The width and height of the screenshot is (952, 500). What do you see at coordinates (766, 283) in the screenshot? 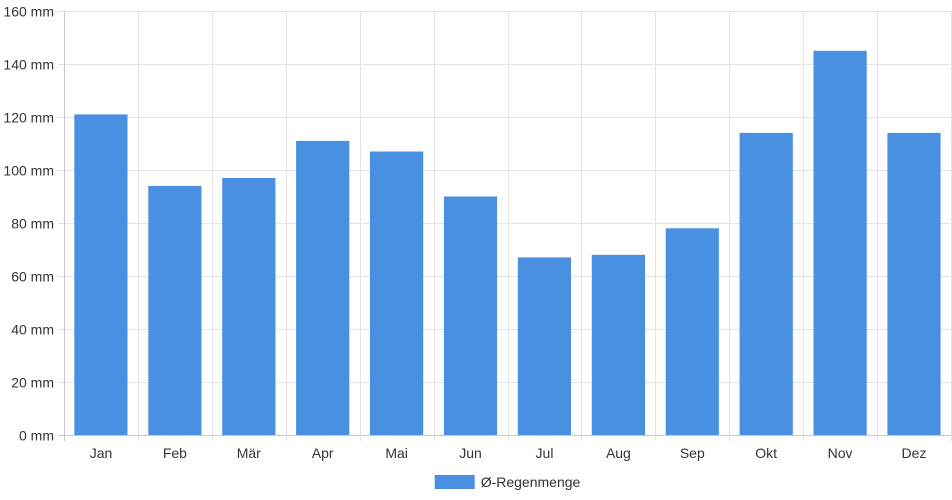
I see `bar-okt` at bounding box center [766, 283].